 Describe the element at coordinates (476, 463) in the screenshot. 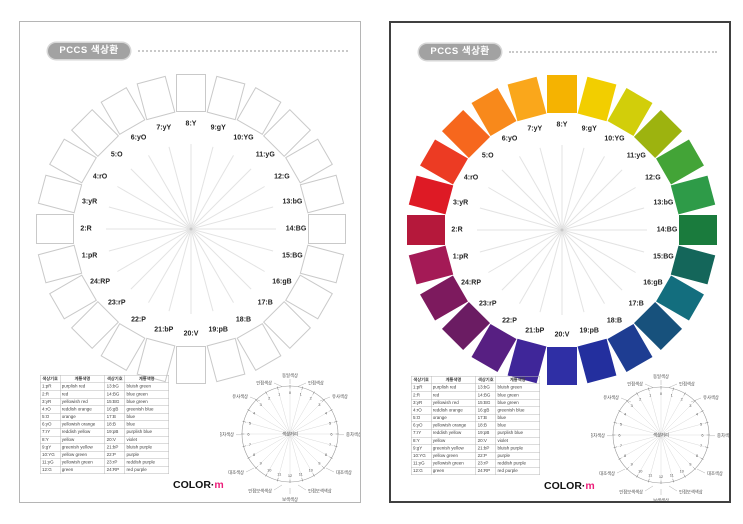

I see `table-row: 11:yG yellowish green 23:rP reddish purple` at that location.